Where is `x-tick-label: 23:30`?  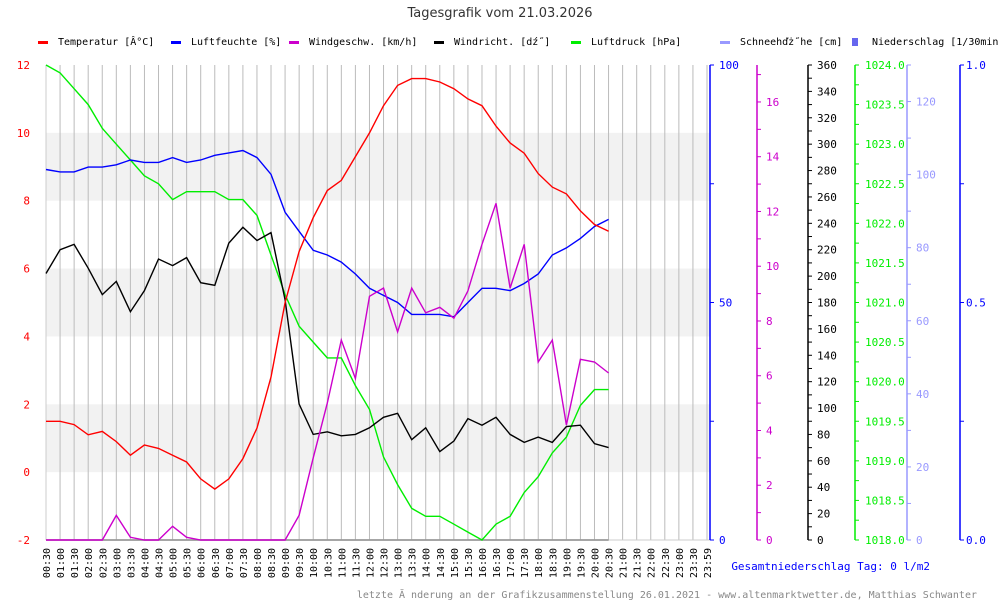 x-tick-label: 23:30 is located at coordinates (694, 563).